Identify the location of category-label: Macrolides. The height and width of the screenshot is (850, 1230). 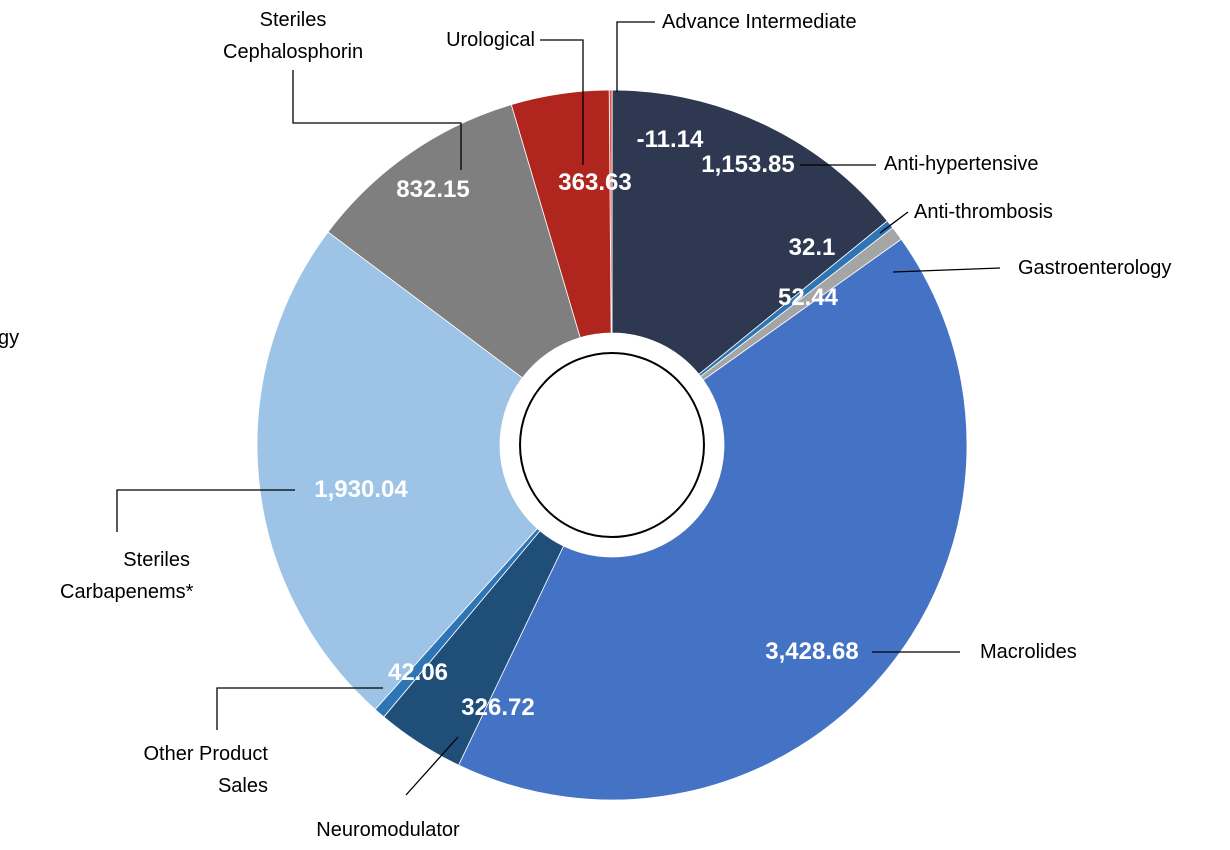
(1028, 652).